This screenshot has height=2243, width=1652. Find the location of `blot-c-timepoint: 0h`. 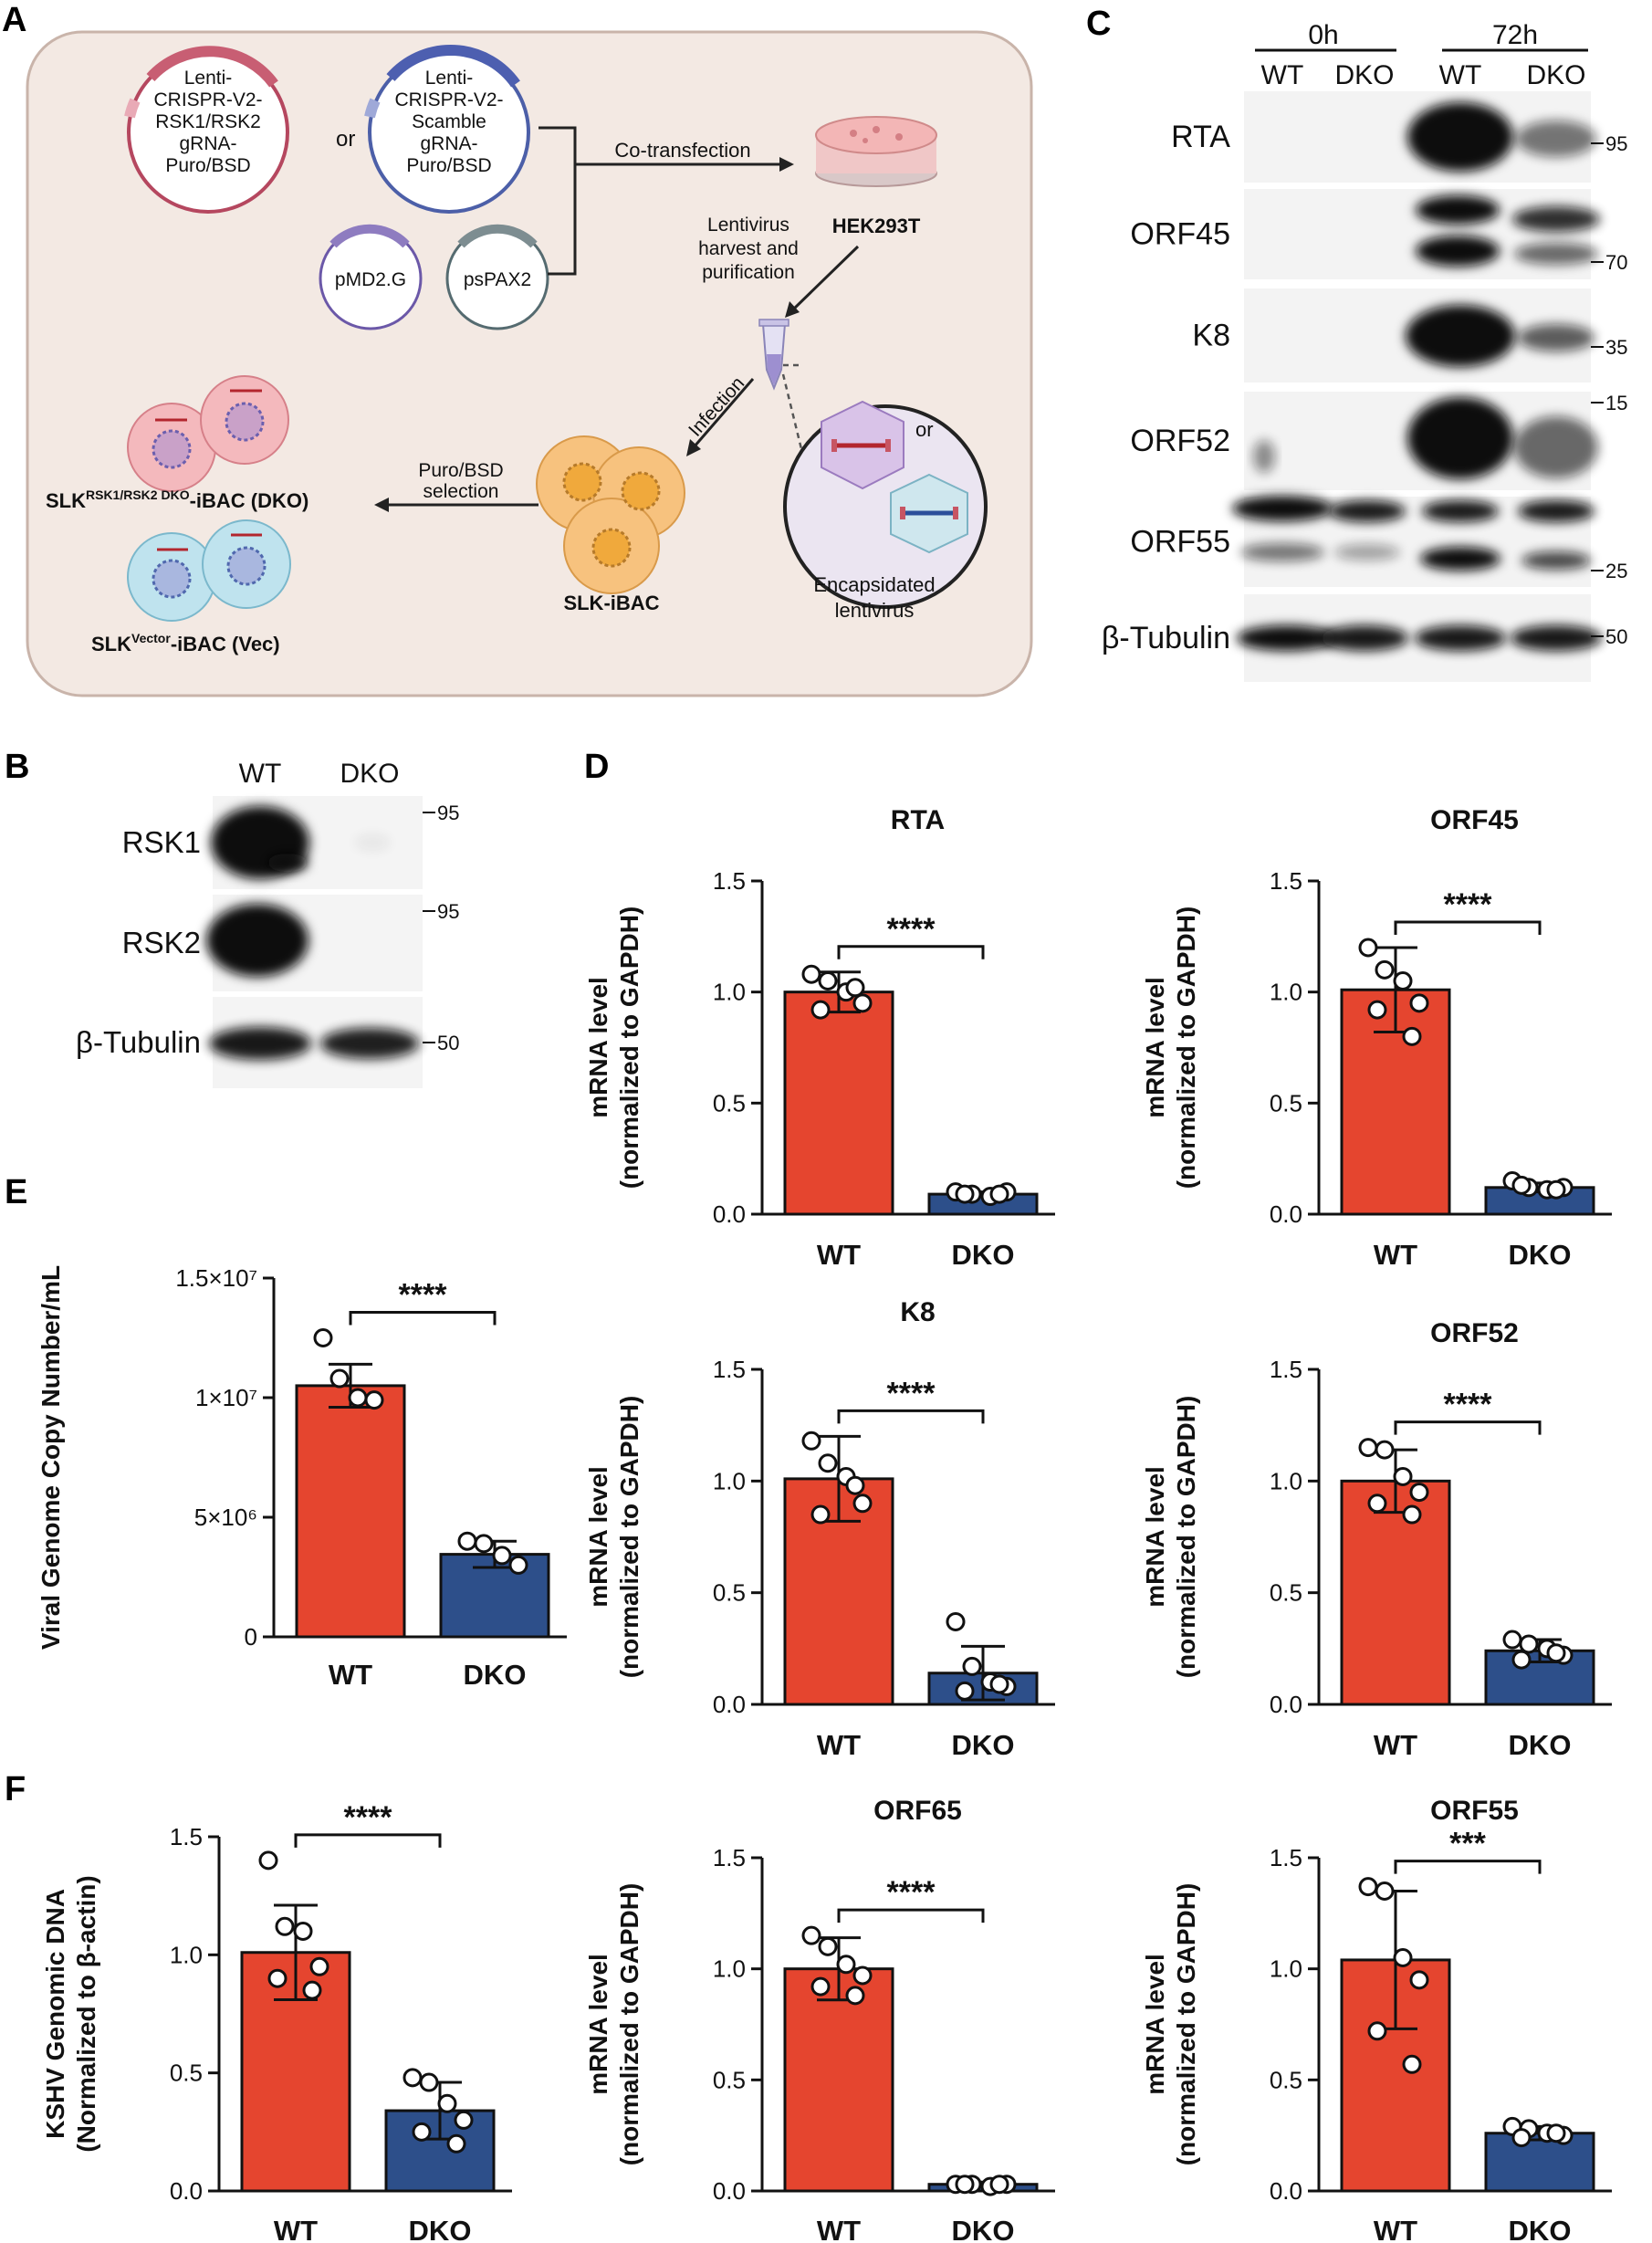

blot-c-timepoint: 0h is located at coordinates (1323, 35).